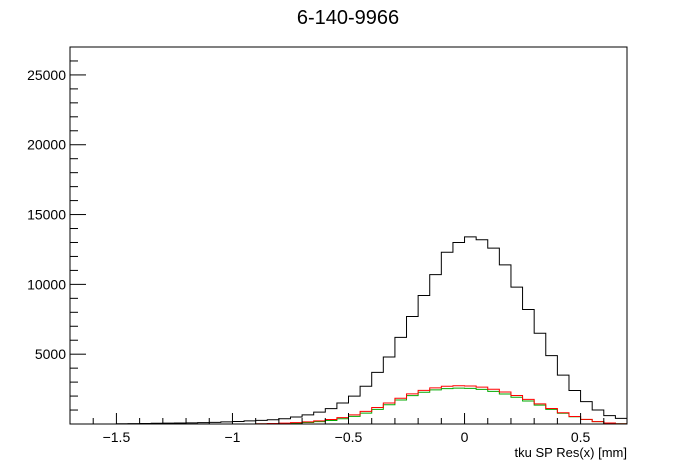 This screenshot has height=472, width=696. What do you see at coordinates (46, 145) in the screenshot?
I see `y-tick-label: 20000` at bounding box center [46, 145].